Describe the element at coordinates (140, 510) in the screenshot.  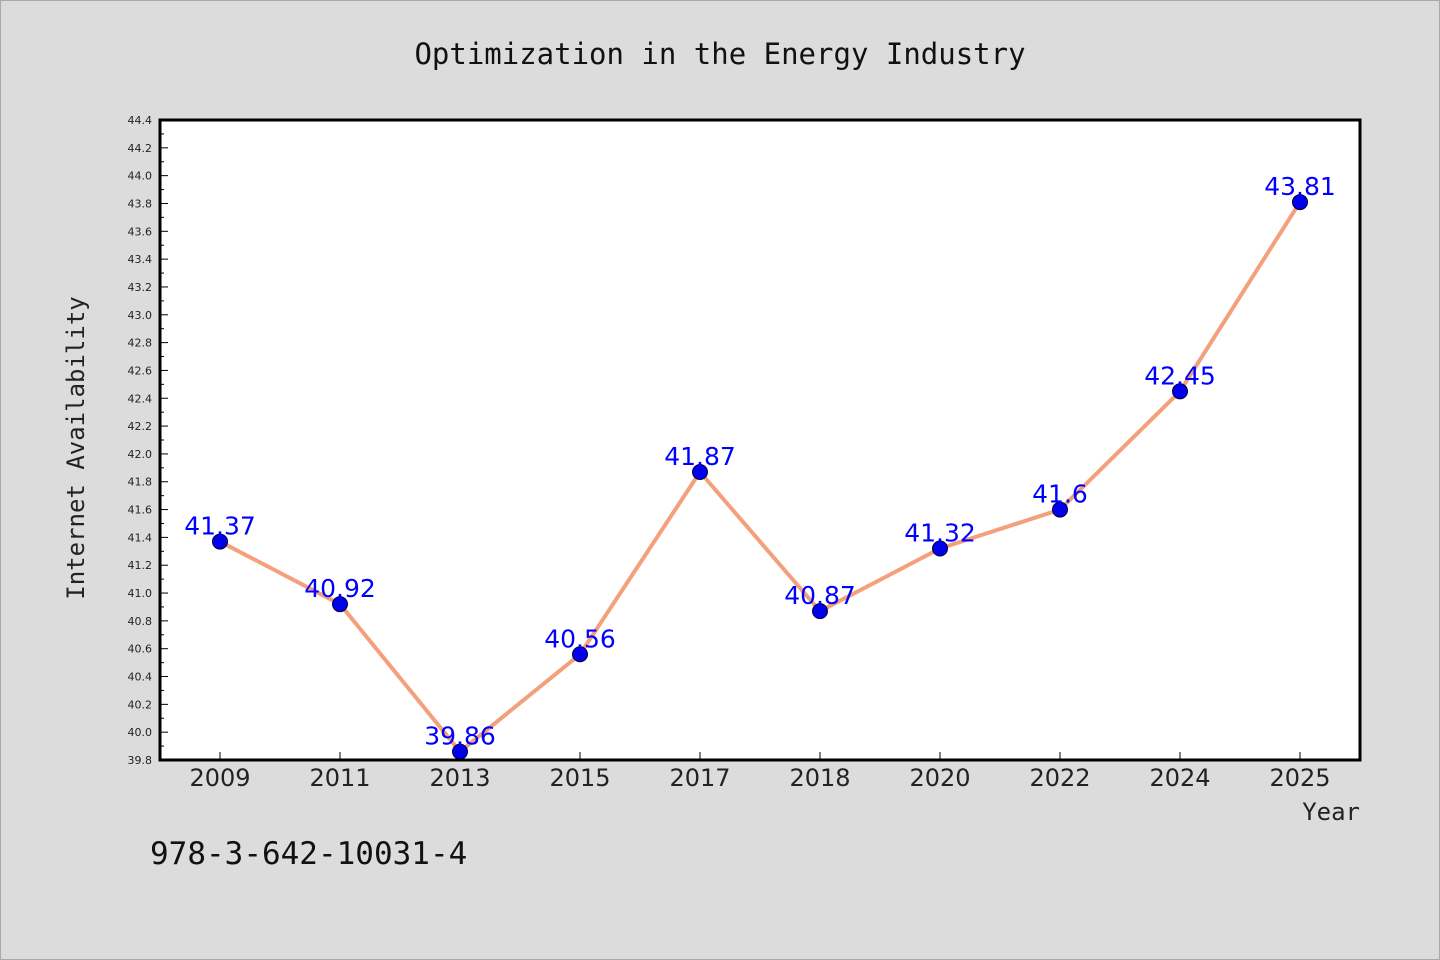
I see `y-tick-label: 41.6` at that location.